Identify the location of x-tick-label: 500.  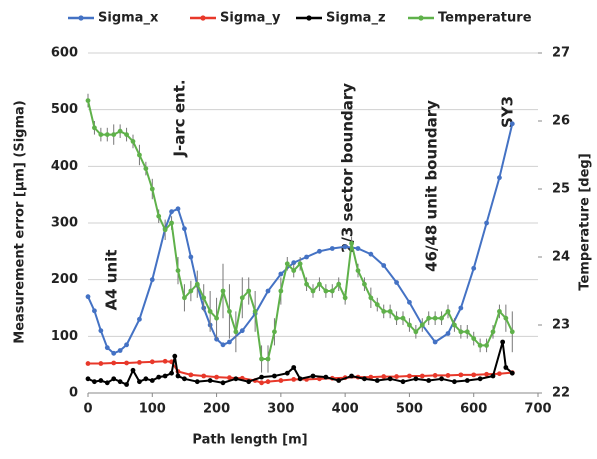
(409, 409).